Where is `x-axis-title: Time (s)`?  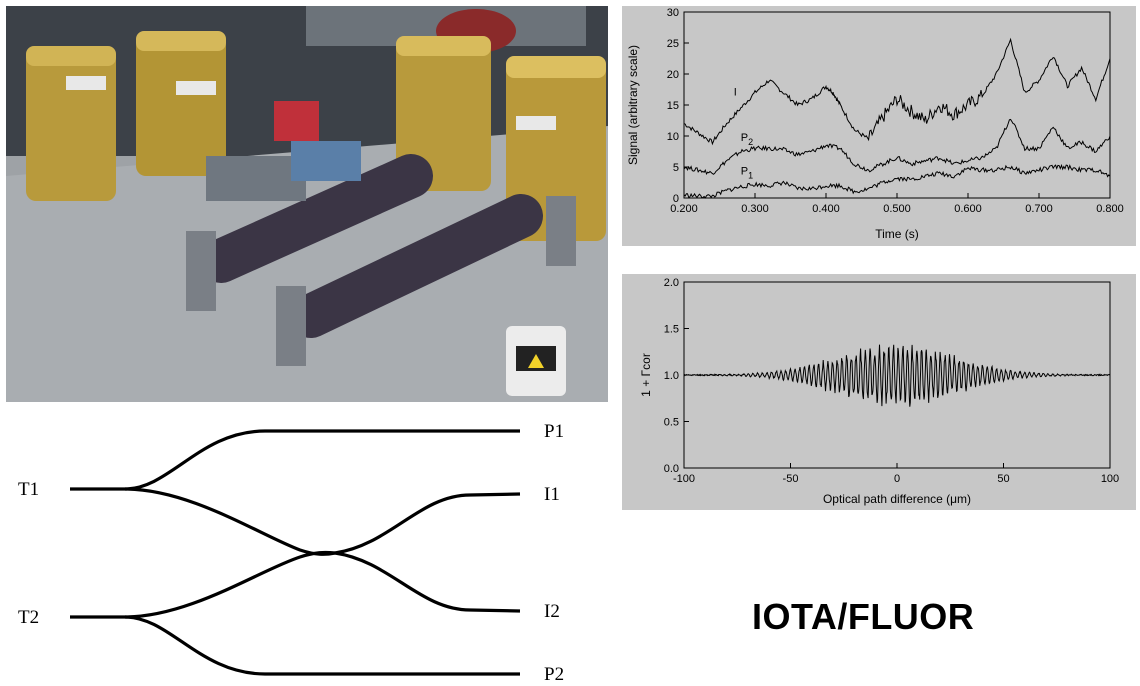 x-axis-title: Time (s) is located at coordinates (897, 234).